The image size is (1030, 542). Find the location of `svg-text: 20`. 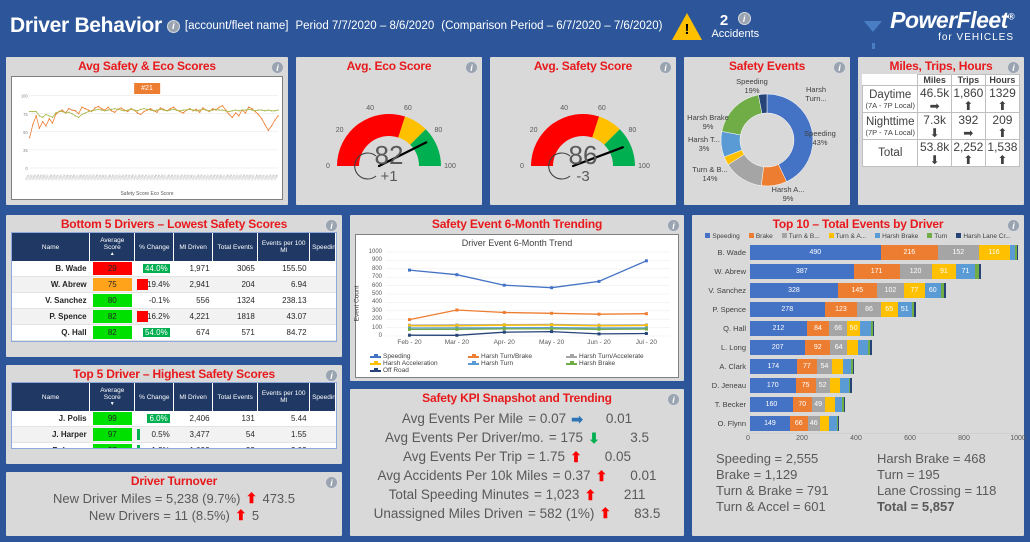

svg-text: 20 is located at coordinates (340, 130).